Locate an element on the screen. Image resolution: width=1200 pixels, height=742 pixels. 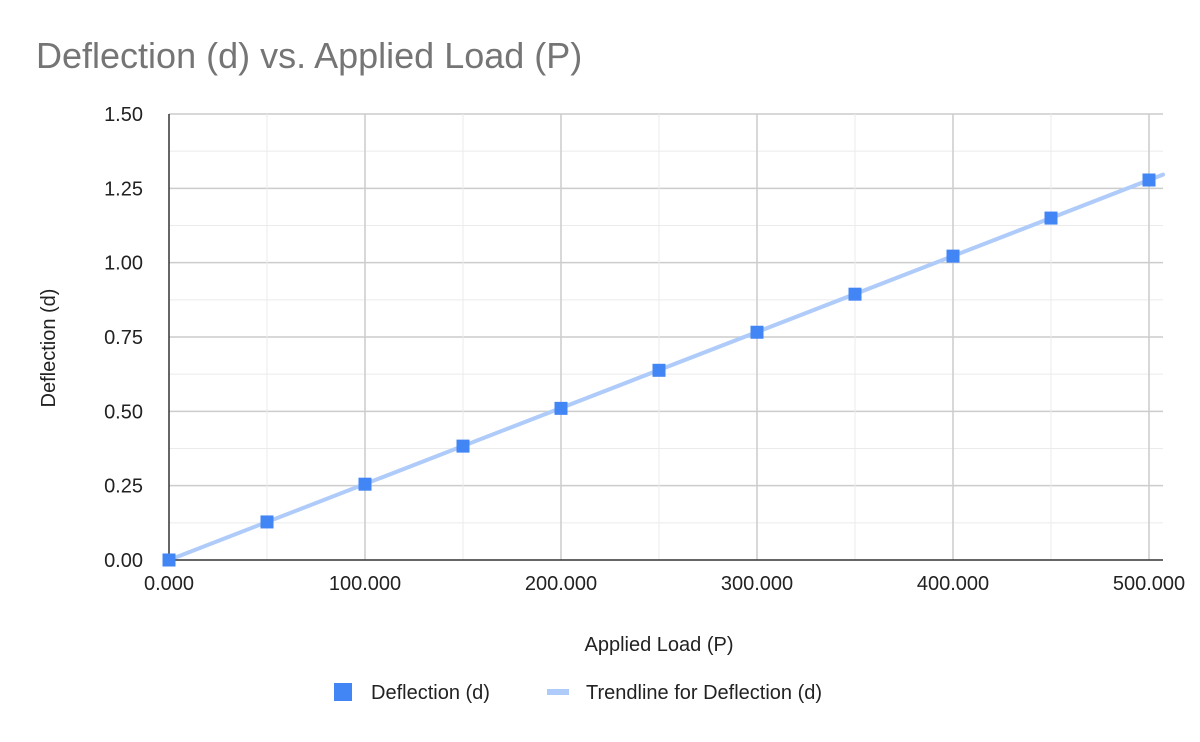
y-tick-label: 0.25 is located at coordinates (123, 487).